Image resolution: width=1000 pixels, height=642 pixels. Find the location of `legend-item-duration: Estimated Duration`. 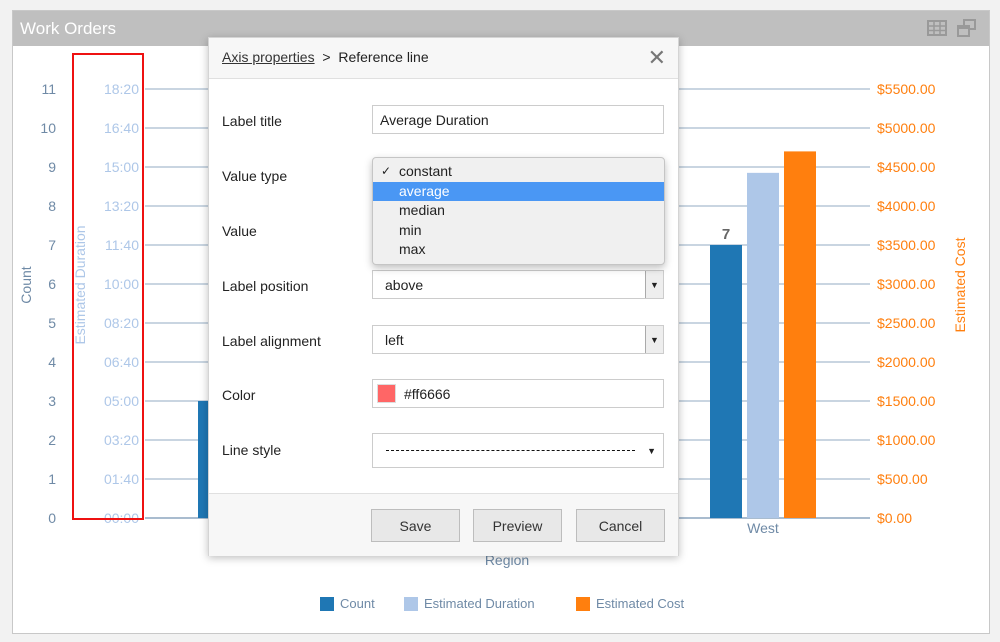

legend-item-duration: Estimated Duration is located at coordinates (469, 603).